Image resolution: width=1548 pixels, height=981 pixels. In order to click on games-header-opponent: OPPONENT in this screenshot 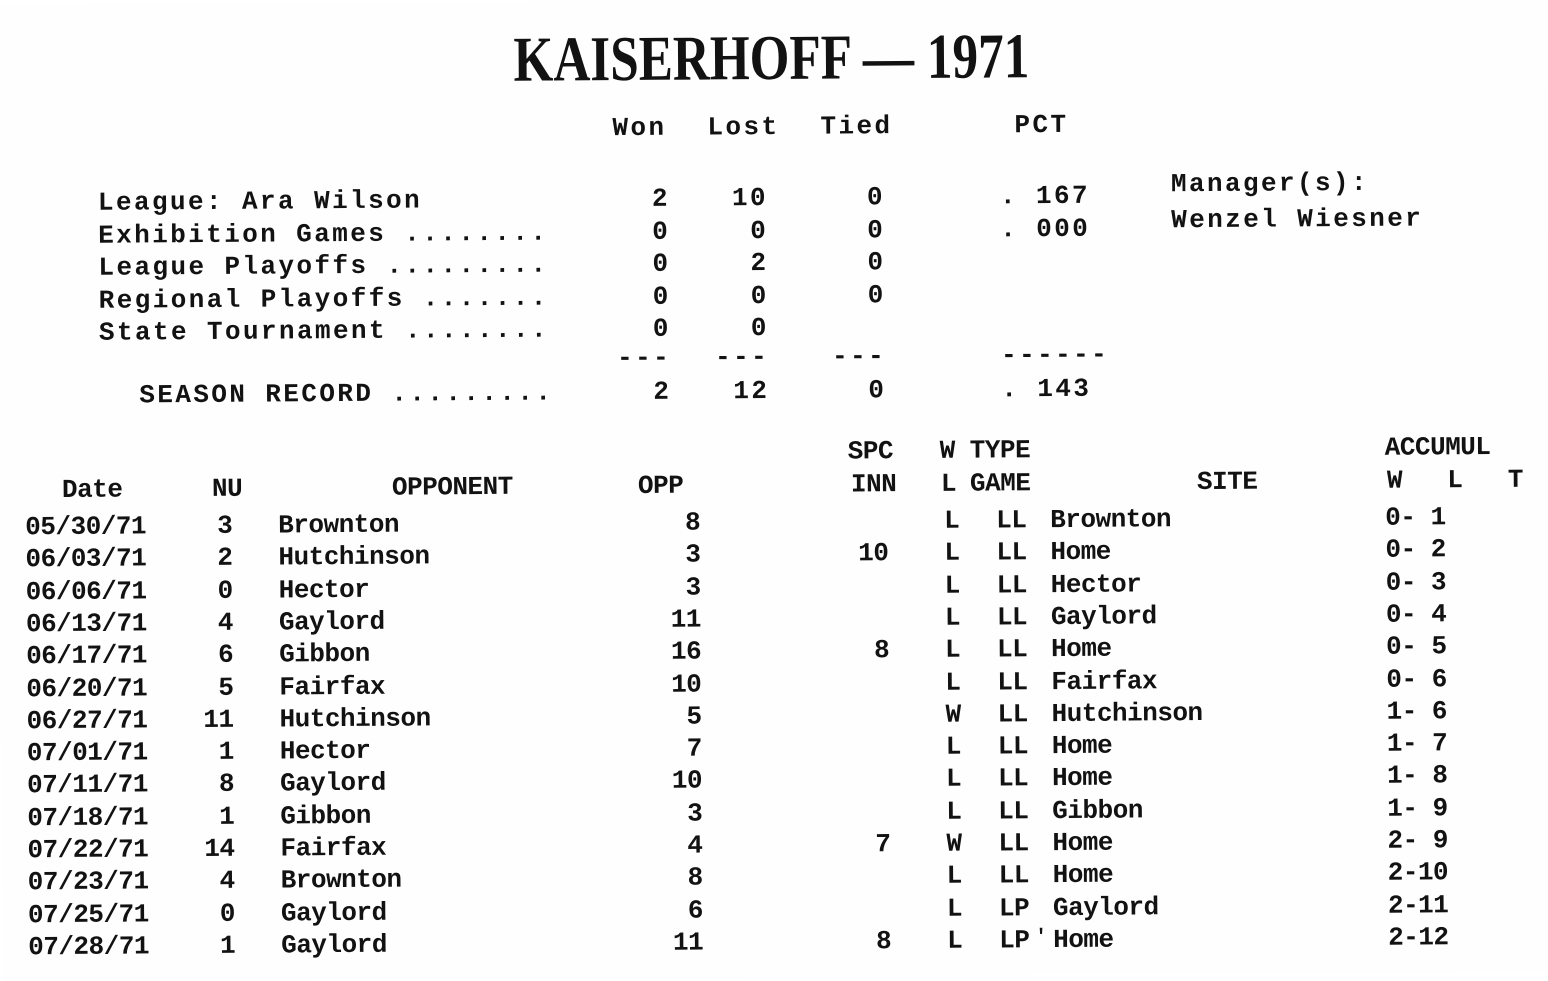, I will do `click(452, 487)`.